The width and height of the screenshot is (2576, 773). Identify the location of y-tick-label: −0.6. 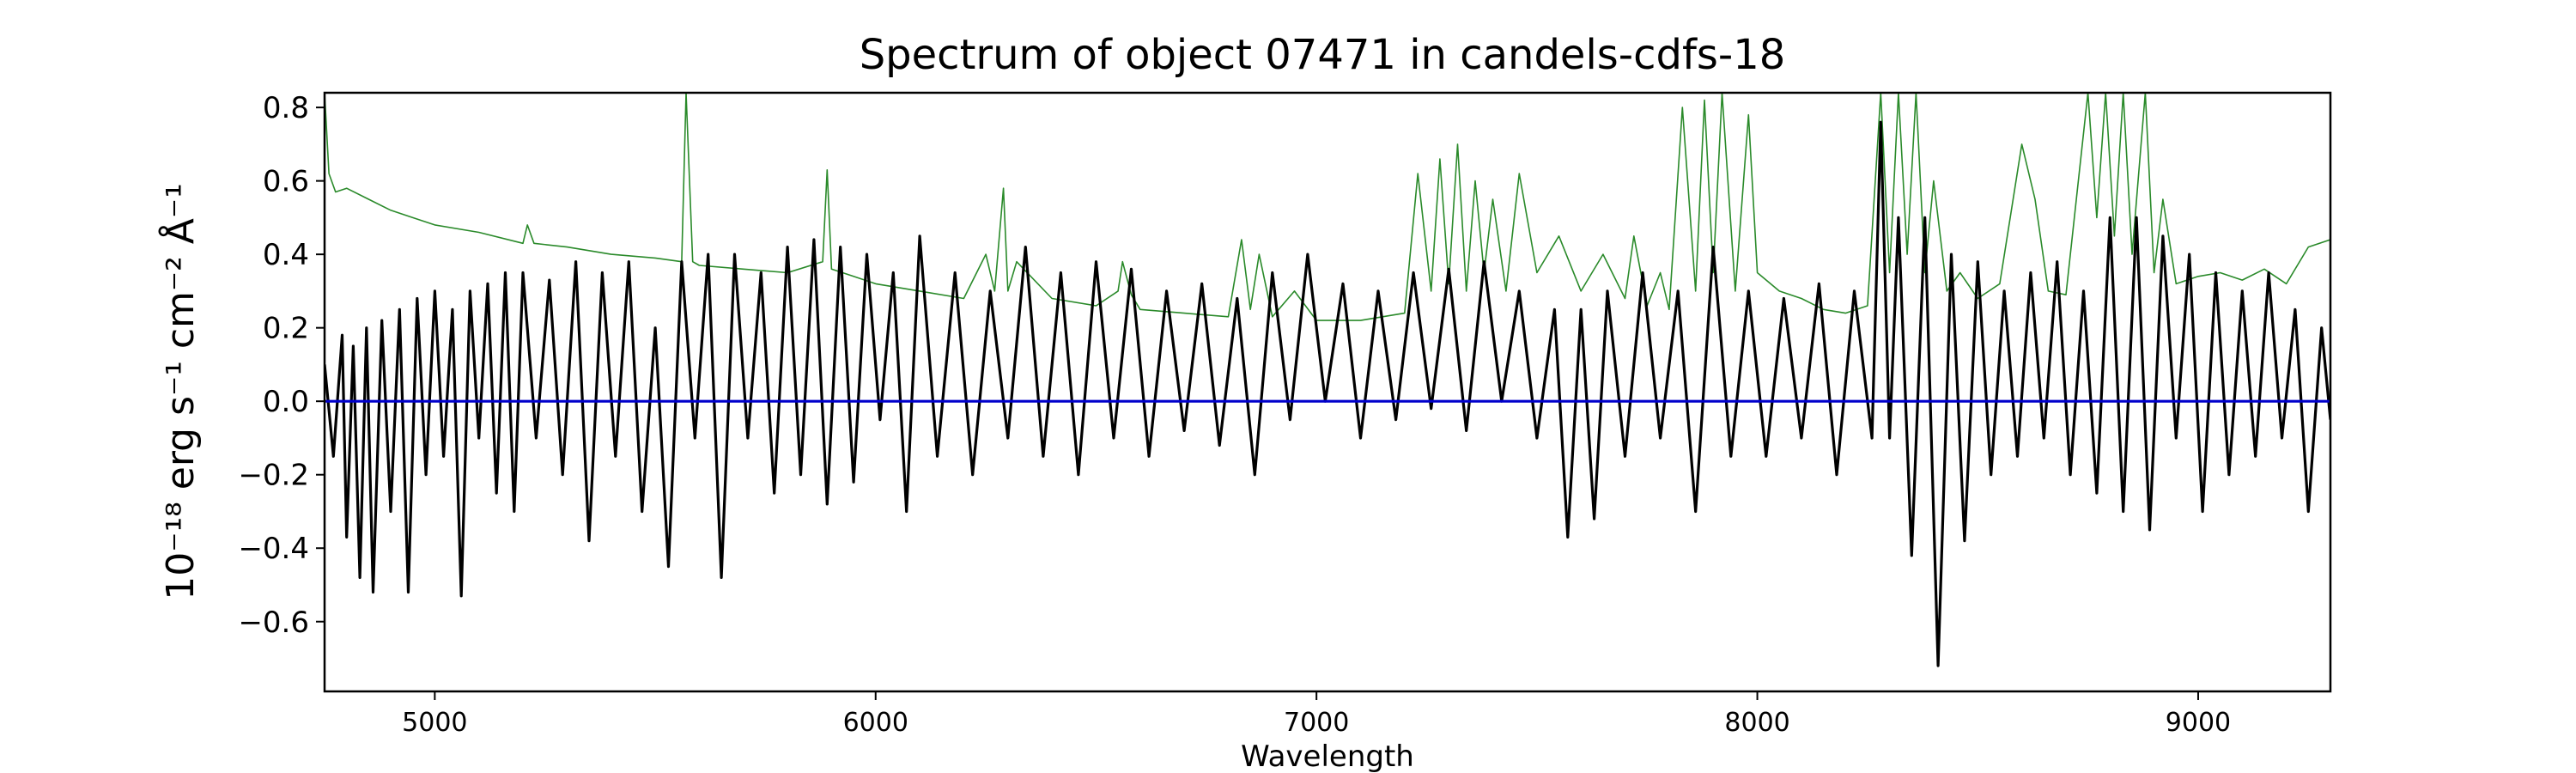
(273, 623).